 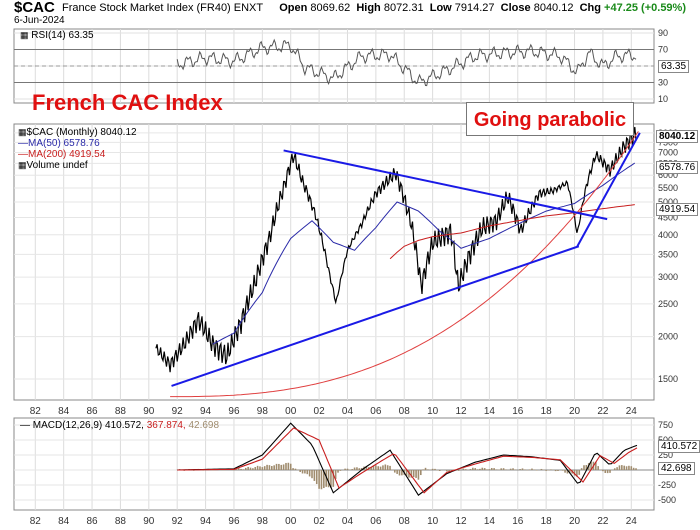 What do you see at coordinates (547, 411) in the screenshot?
I see `x-tick-label-top: 18` at bounding box center [547, 411].